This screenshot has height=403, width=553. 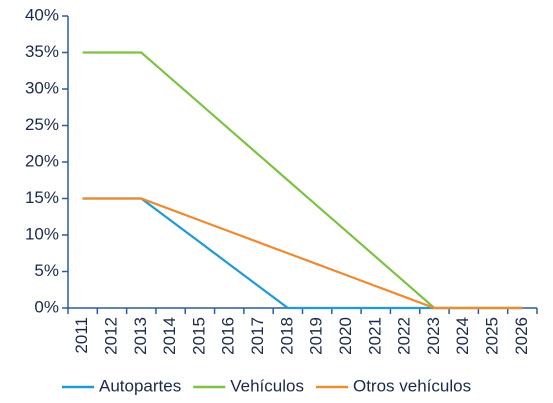 I want to click on y-tick-label: 15%, so click(x=42, y=197).